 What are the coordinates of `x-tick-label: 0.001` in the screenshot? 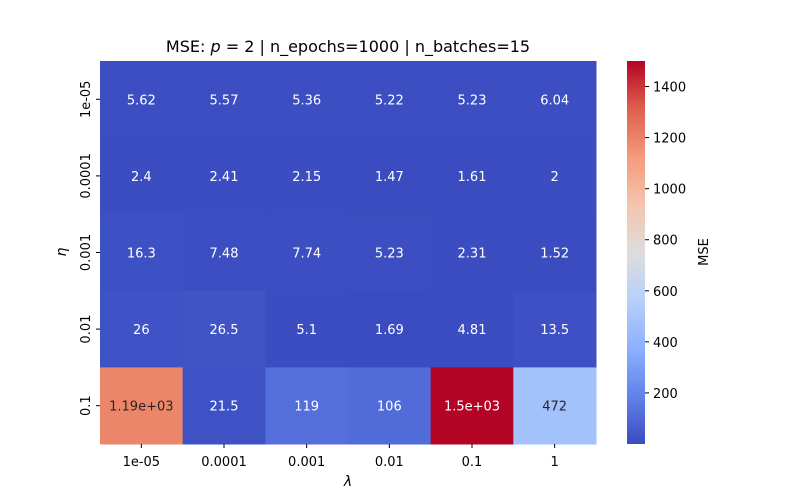 It's located at (306, 462).